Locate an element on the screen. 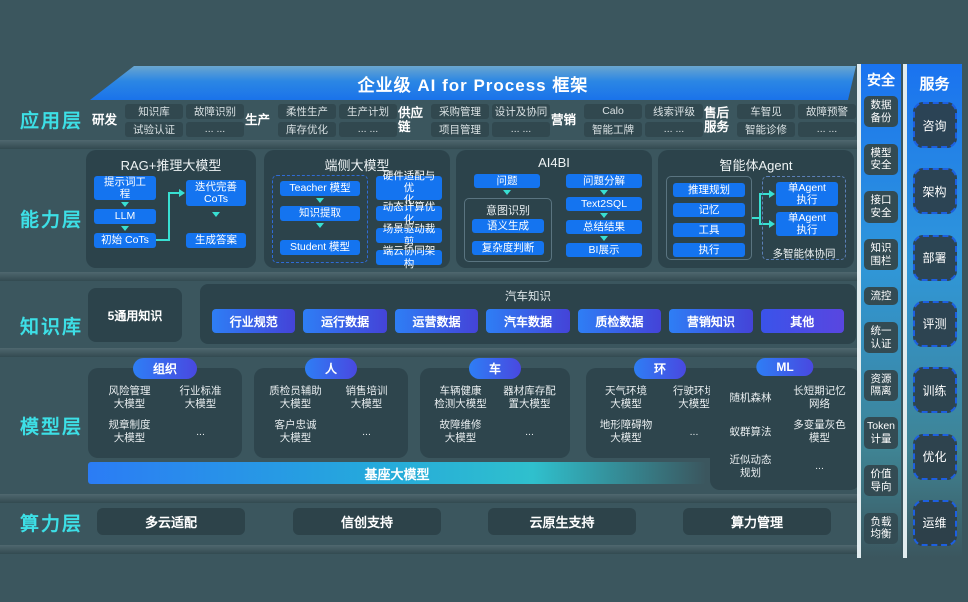  intent-group-title: 意图识别 is located at coordinates (508, 211).